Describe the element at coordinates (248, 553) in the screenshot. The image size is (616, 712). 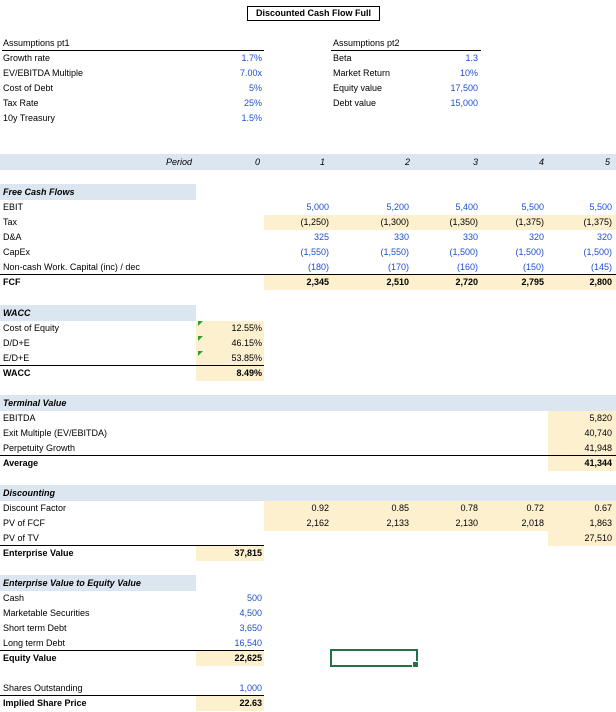
I see `ev-cell: 37,815` at that location.